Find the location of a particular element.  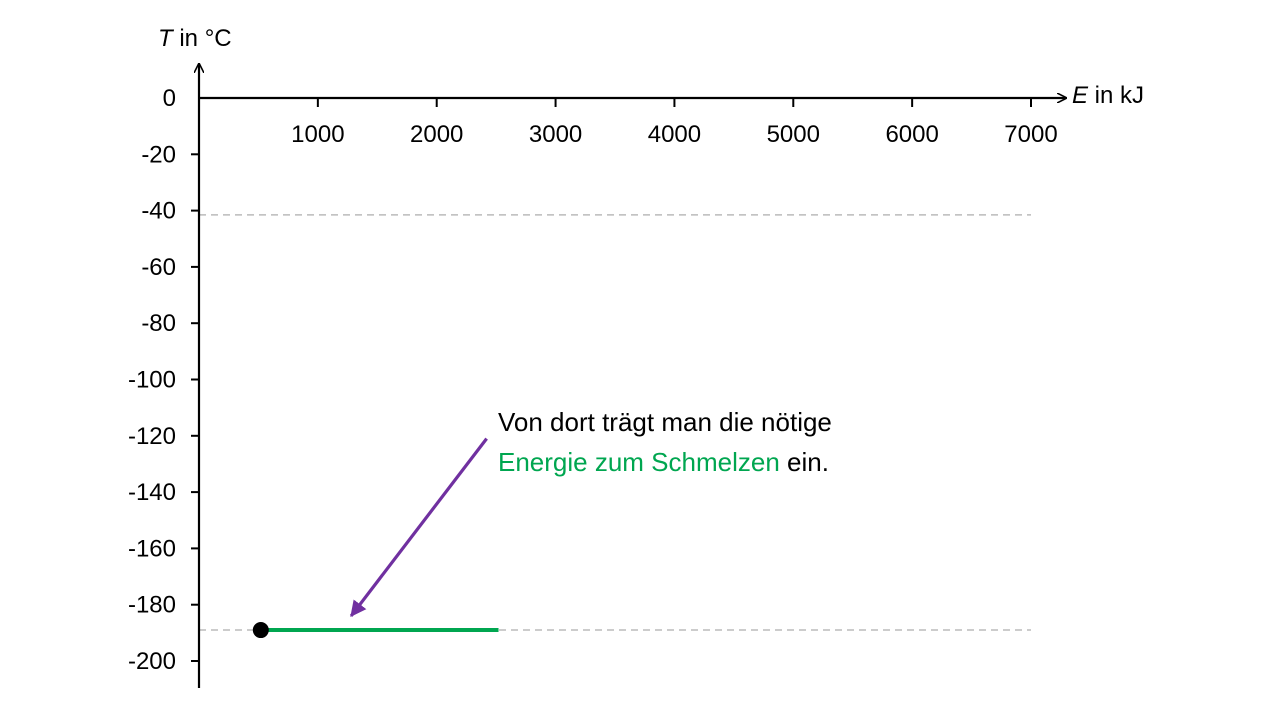

x-tick-label-6000: 6000 is located at coordinates (911, 134).